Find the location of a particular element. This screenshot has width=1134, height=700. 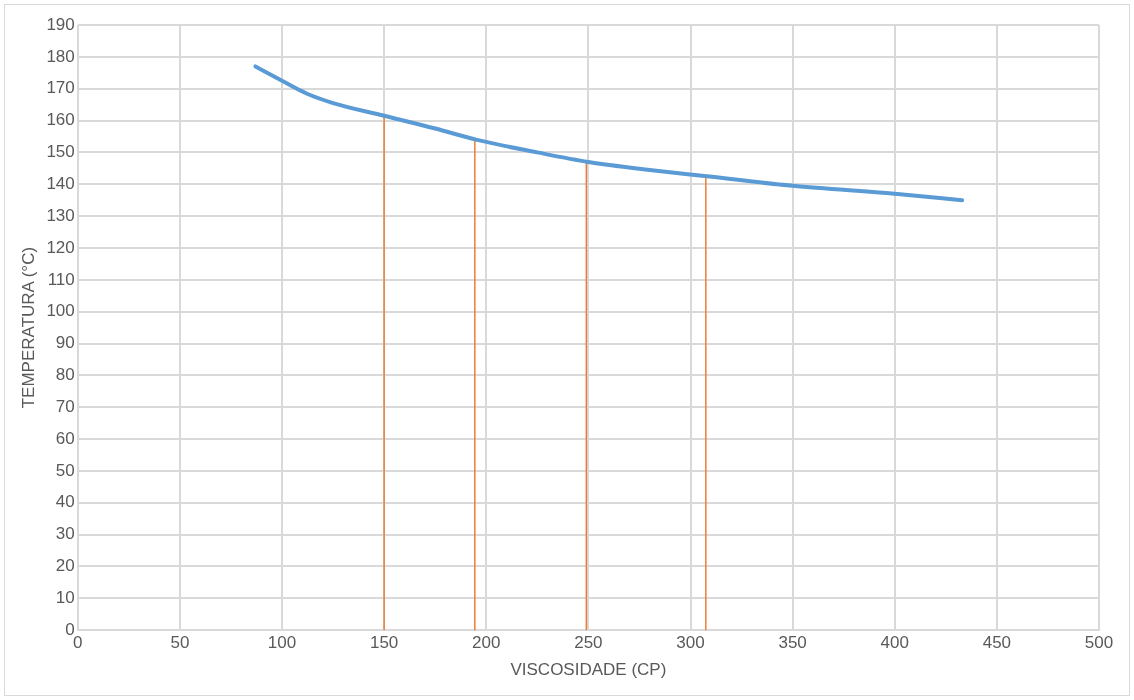

x-tick-label: 100 is located at coordinates (282, 643).